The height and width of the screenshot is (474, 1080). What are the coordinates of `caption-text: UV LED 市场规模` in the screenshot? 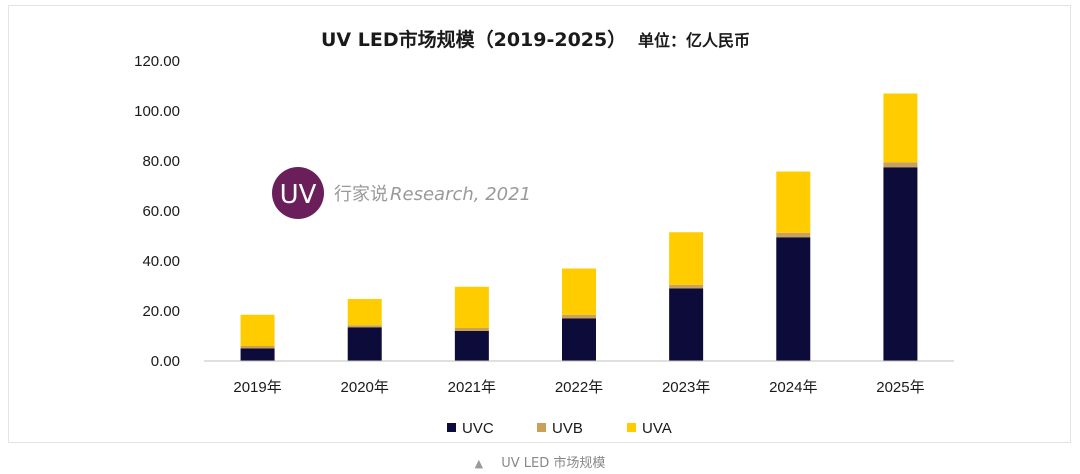 It's located at (553, 463).